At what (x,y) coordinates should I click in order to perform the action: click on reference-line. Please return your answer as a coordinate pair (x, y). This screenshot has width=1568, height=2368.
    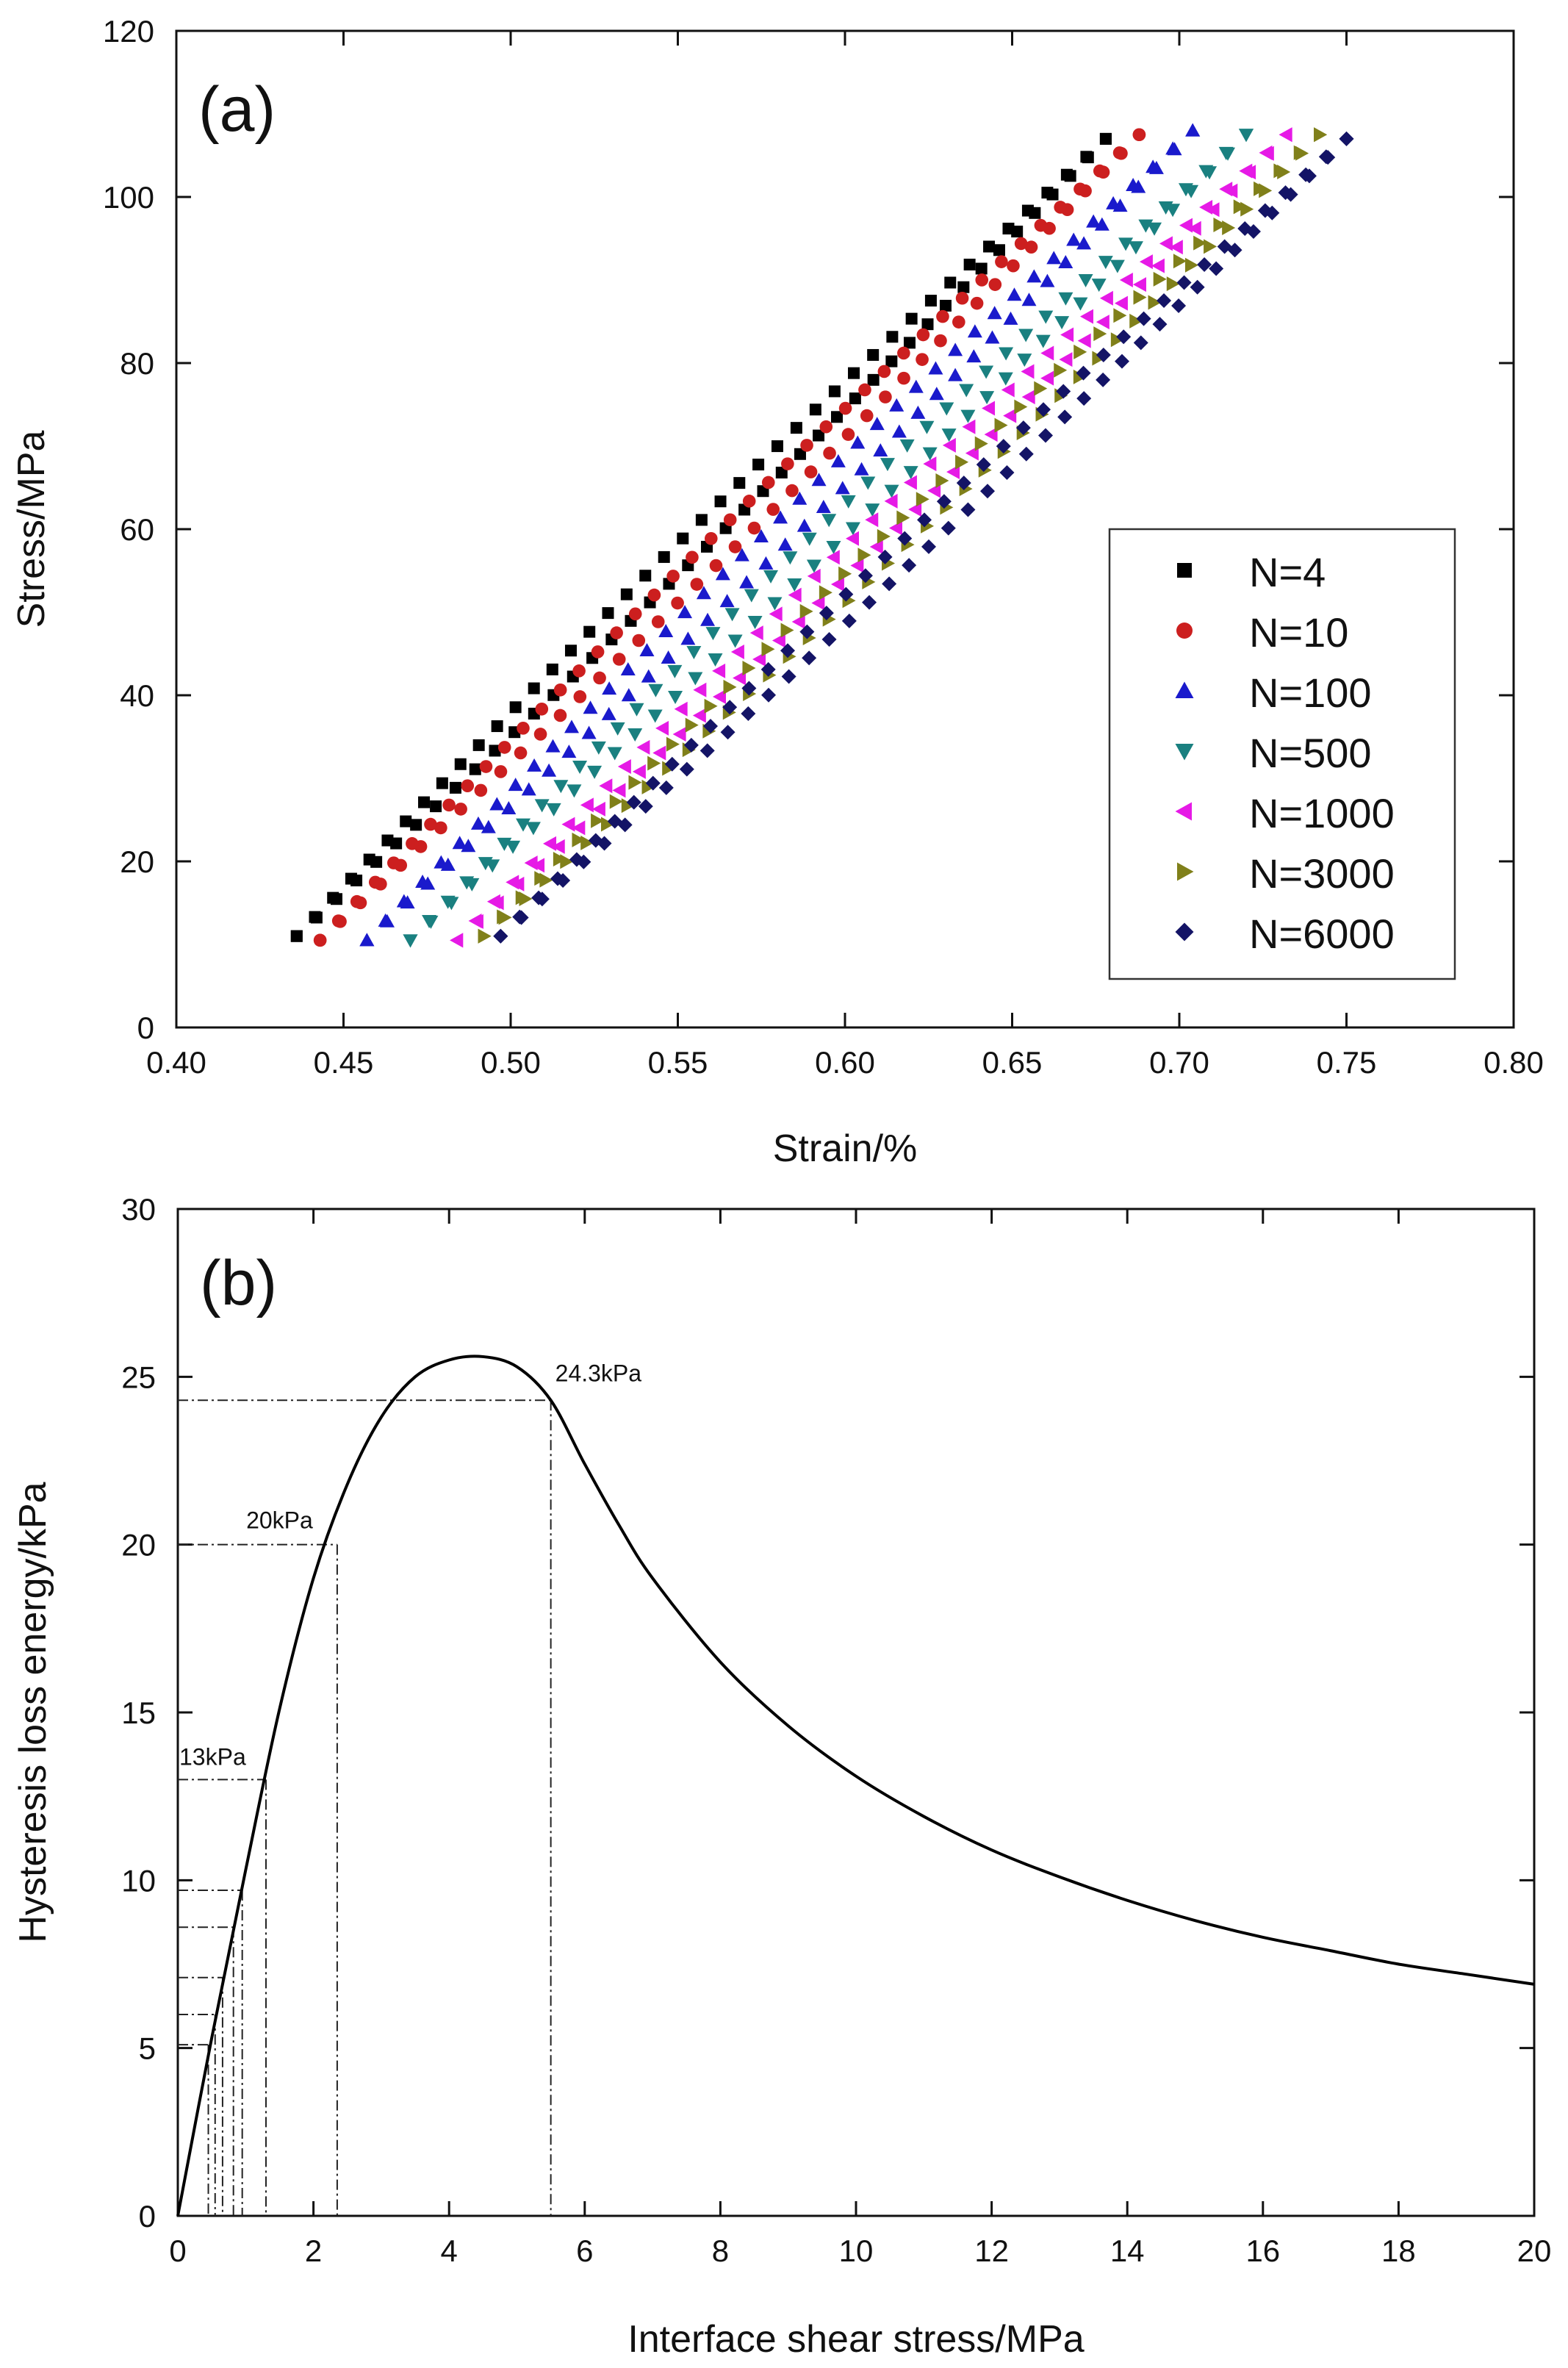
    Looking at the image, I should click on (197, 2115).